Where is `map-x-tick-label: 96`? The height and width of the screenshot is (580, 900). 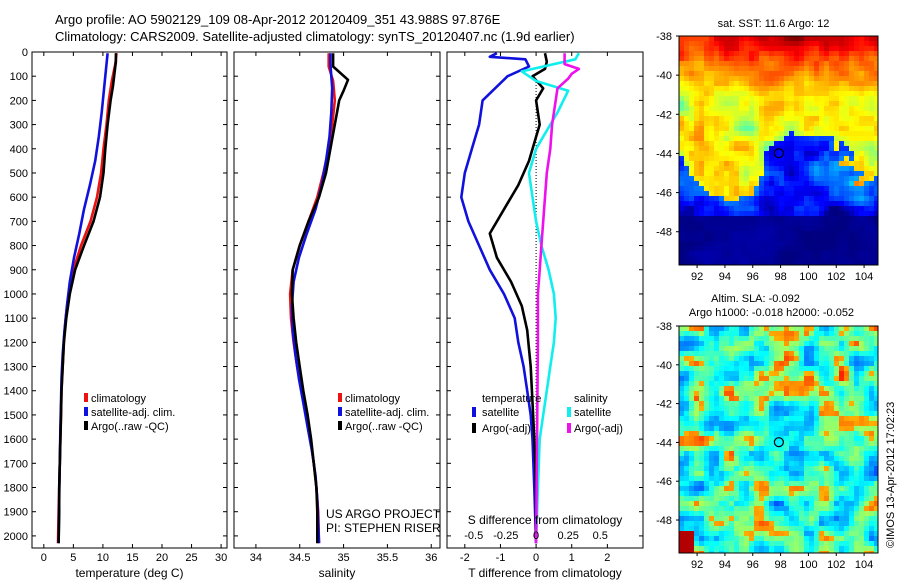 map-x-tick-label: 96 is located at coordinates (753, 565).